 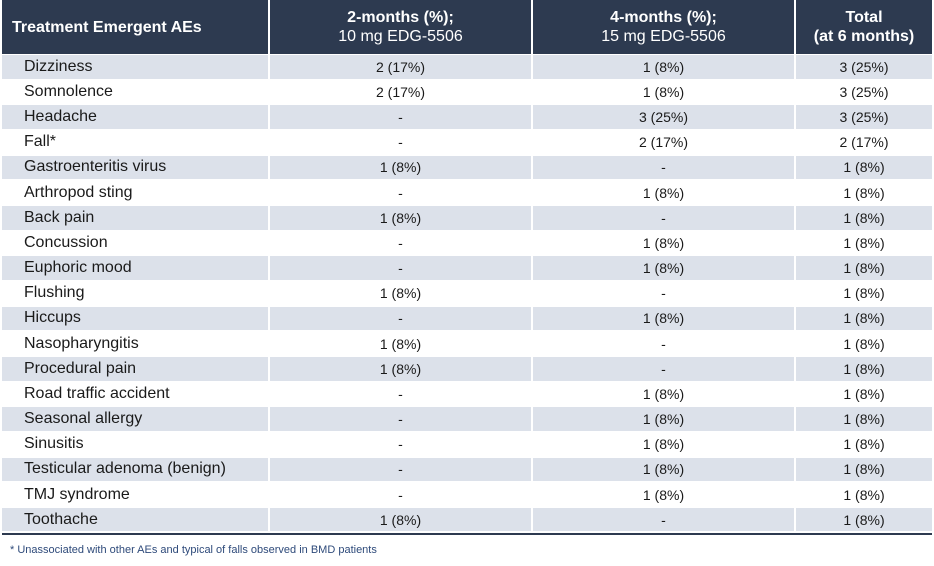 I want to click on ae-name: Gastroenteritis virus, so click(x=135, y=167).